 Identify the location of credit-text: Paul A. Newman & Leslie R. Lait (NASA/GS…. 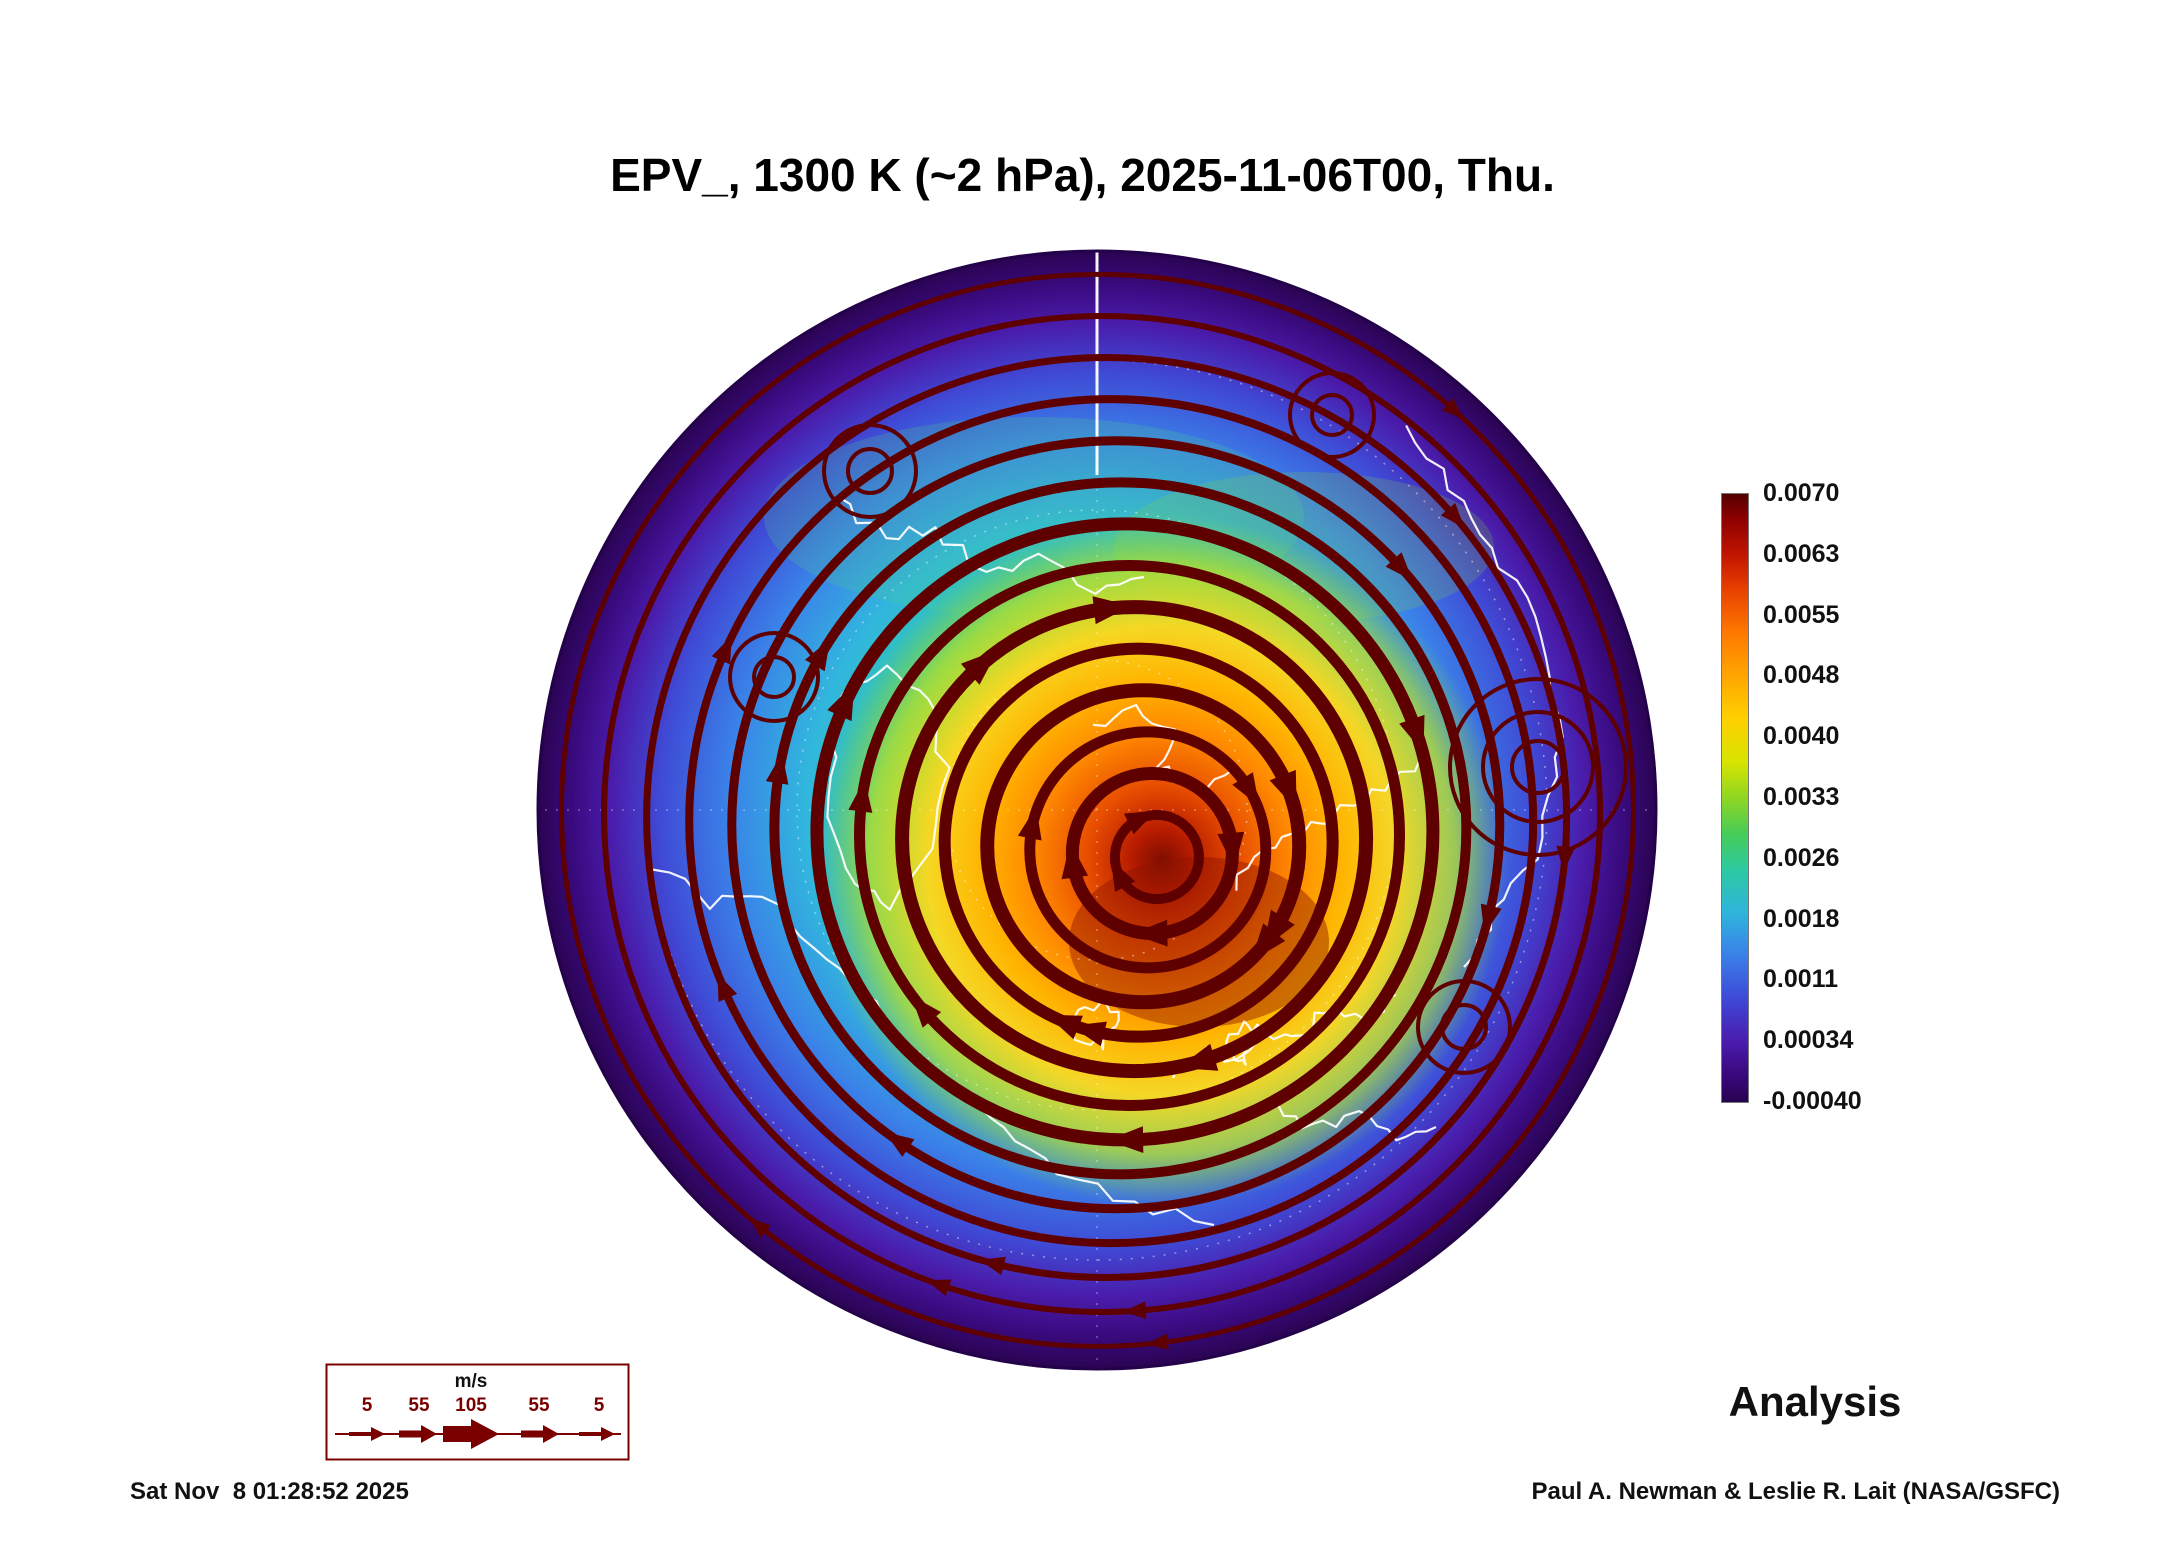
(1795, 1491).